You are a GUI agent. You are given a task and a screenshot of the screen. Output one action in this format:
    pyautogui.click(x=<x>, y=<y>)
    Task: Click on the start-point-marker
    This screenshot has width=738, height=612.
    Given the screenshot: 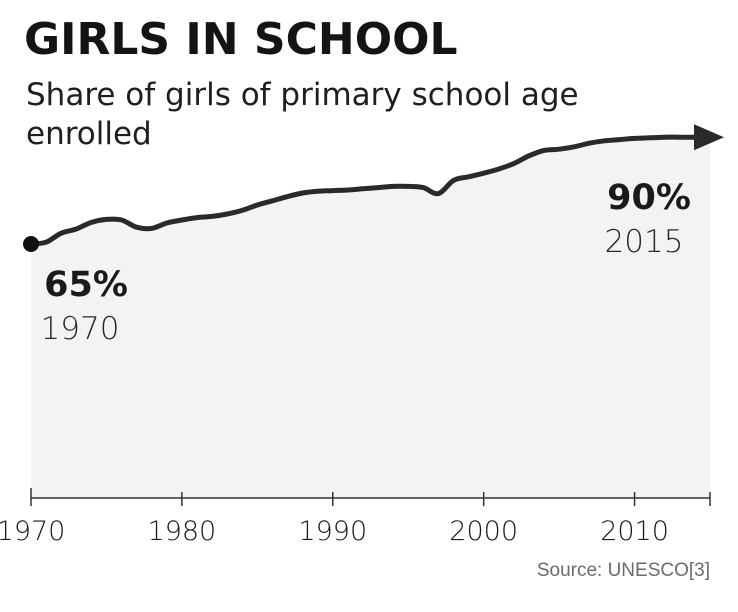 What is the action you would take?
    pyautogui.click(x=31, y=244)
    